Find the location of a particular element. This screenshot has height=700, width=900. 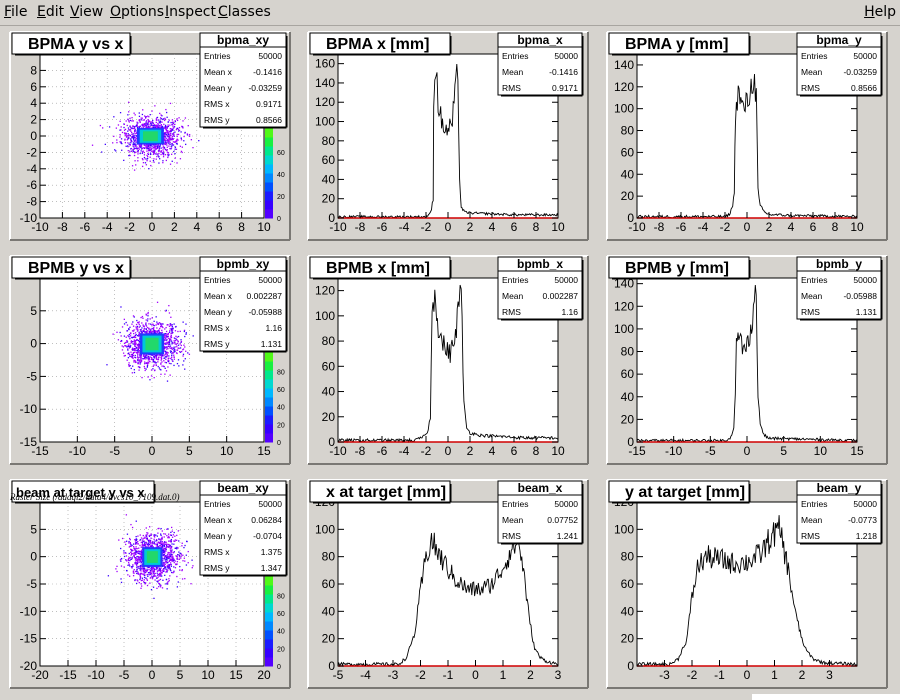

stats-value: -0.03259 is located at coordinates (265, 88).